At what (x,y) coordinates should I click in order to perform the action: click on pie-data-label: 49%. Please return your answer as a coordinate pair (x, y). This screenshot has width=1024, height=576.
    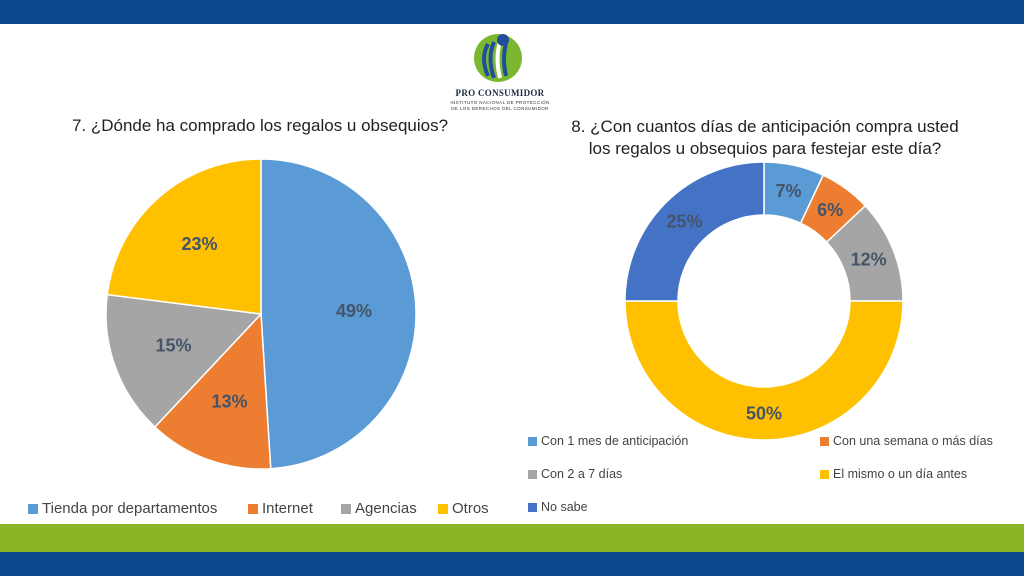
    Looking at the image, I should click on (354, 311).